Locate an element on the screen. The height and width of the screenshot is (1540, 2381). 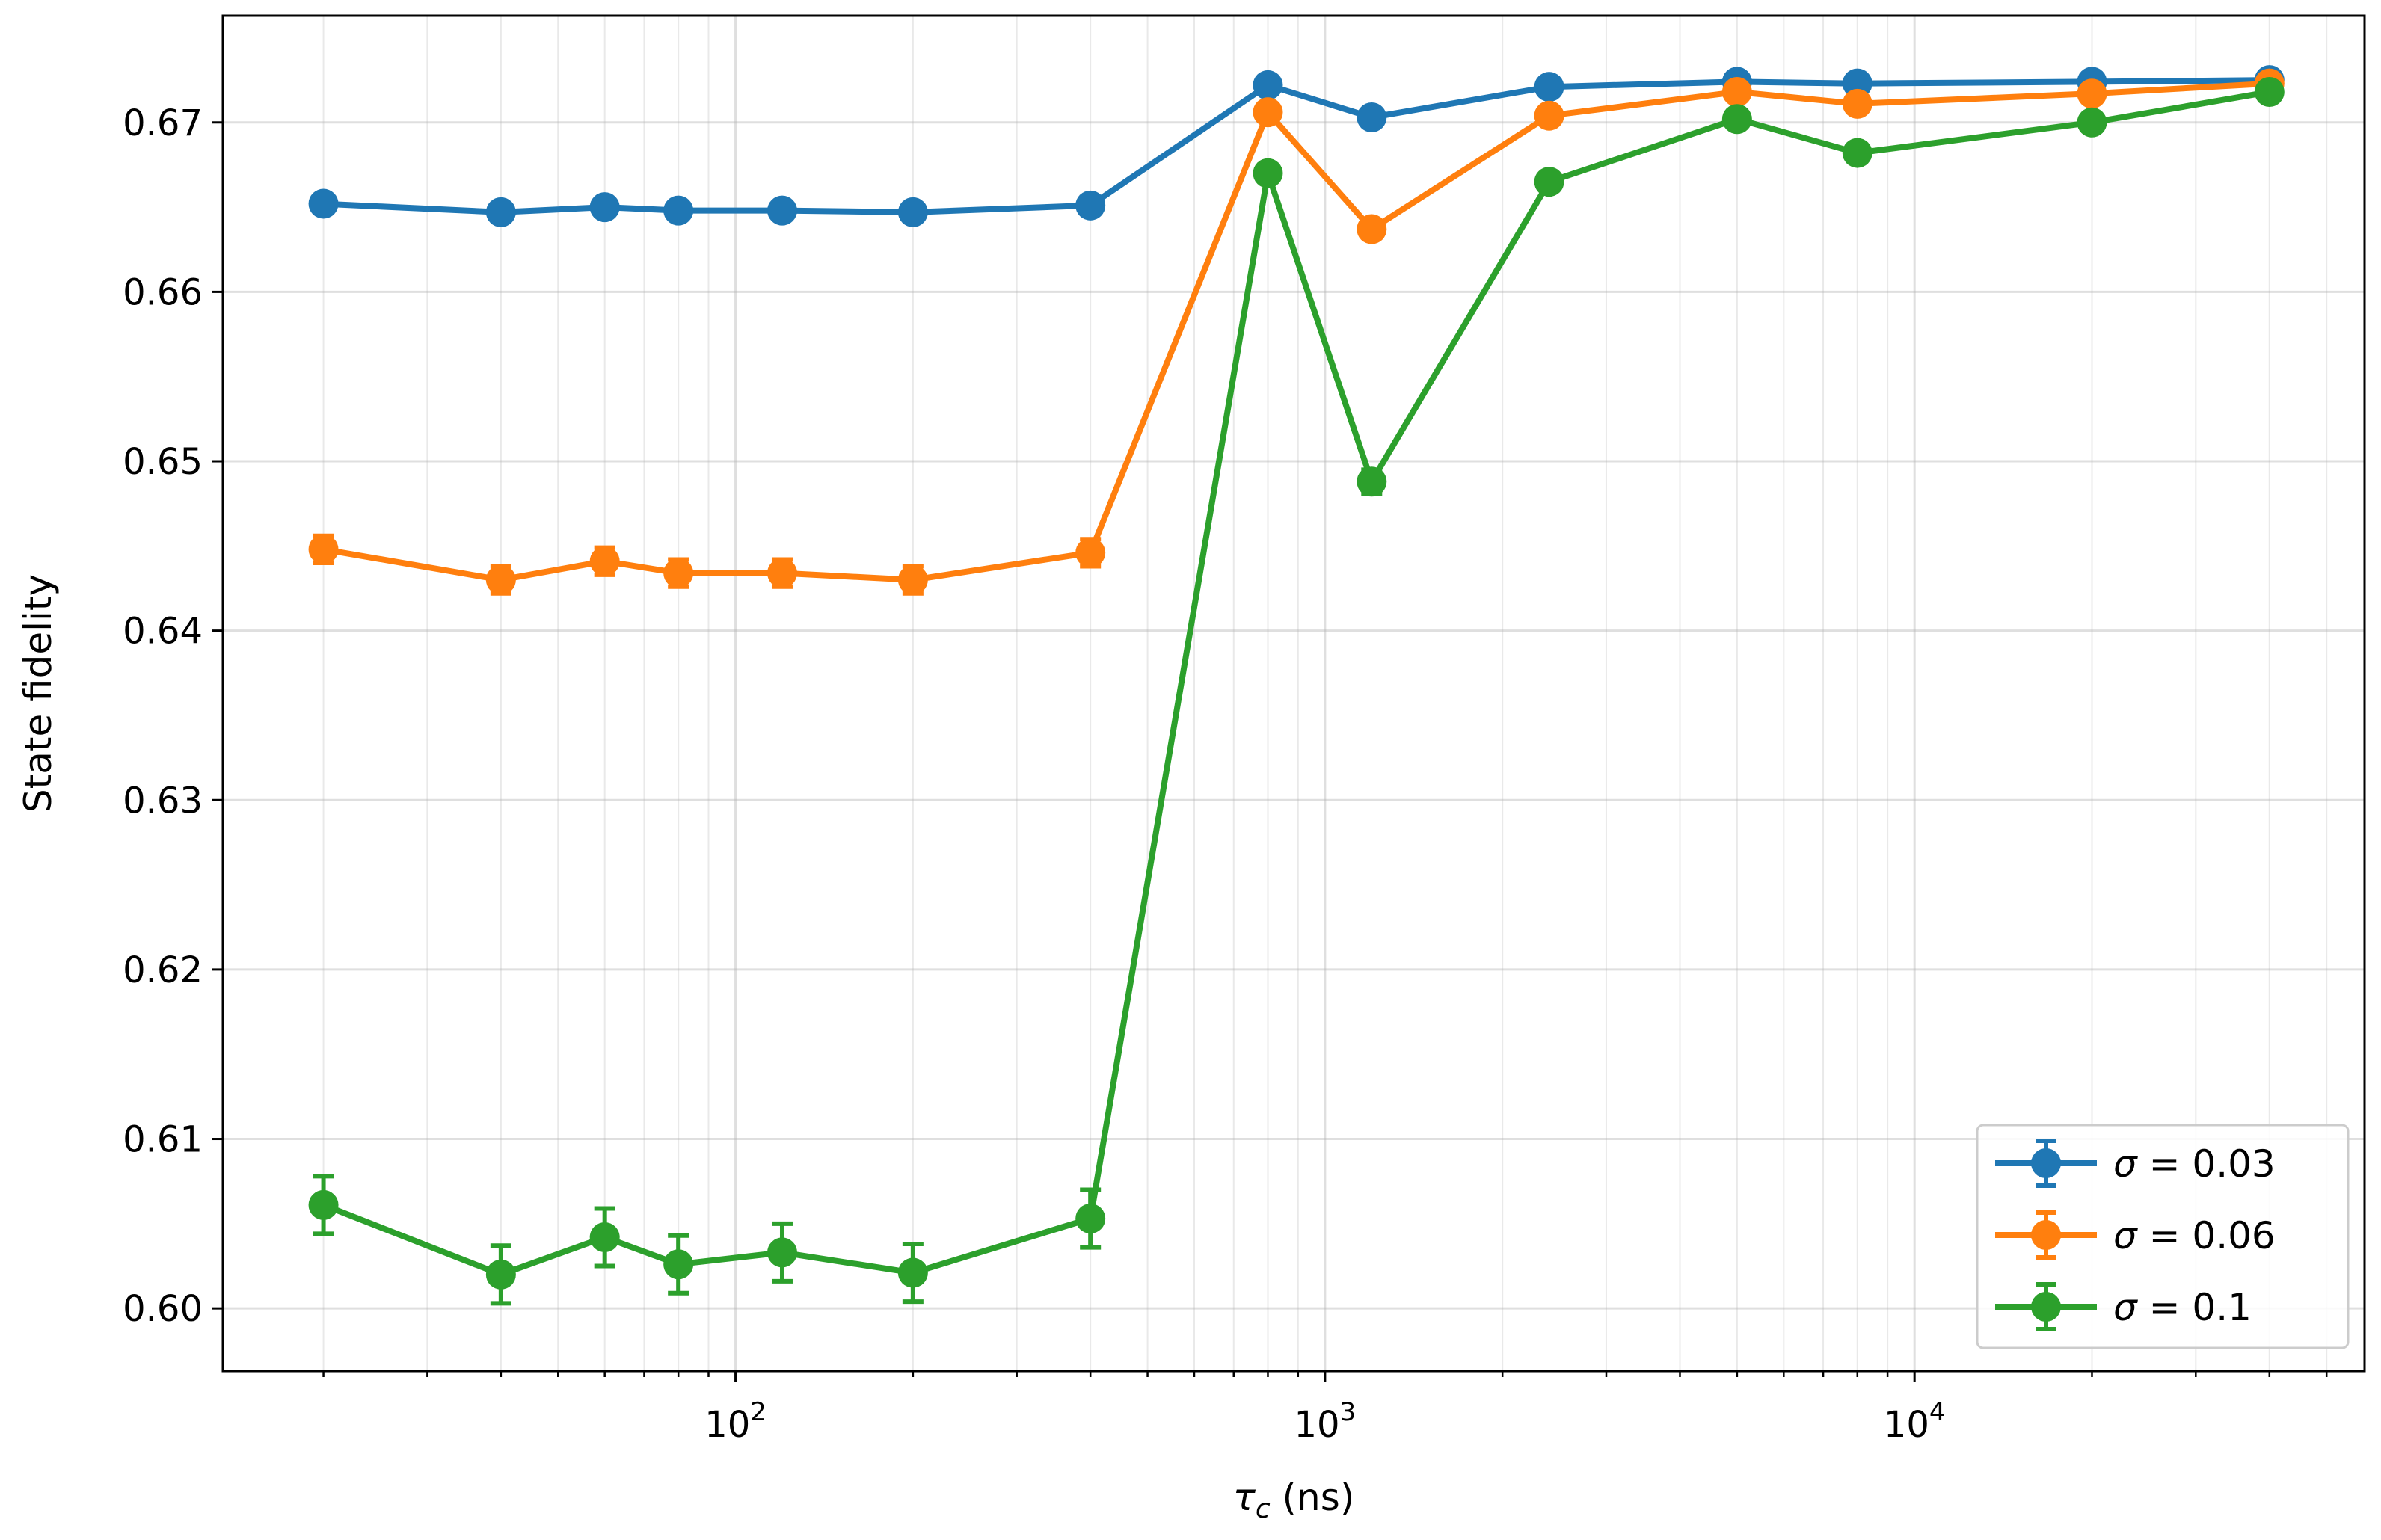
y-tick-label: 0.63 is located at coordinates (163, 801).